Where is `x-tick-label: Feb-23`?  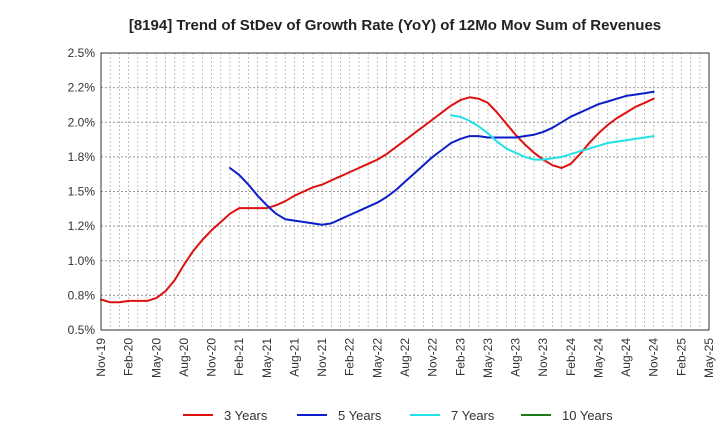 x-tick-label: Feb-23 is located at coordinates (460, 357).